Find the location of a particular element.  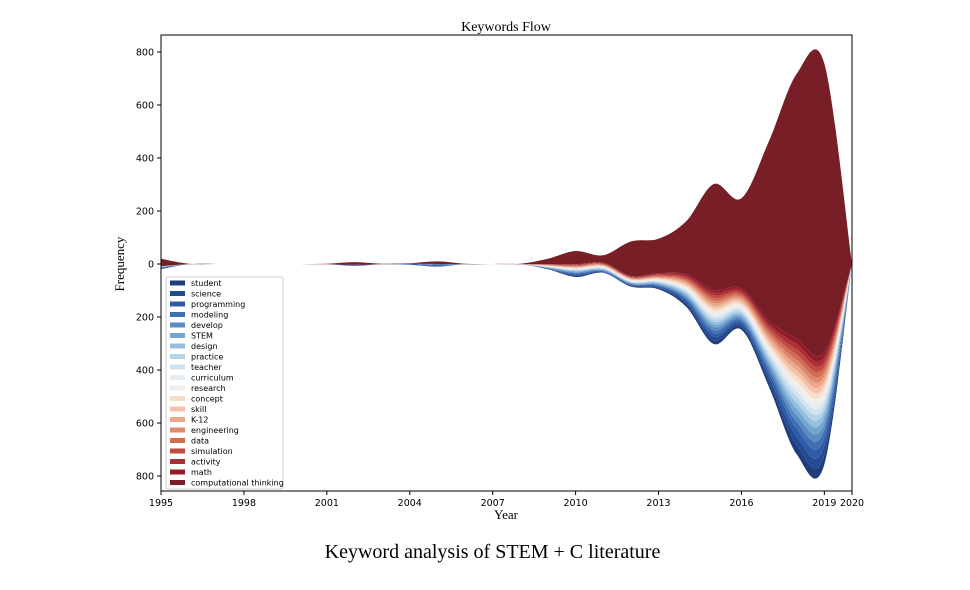

x-axis-label: Year is located at coordinates (506, 514).